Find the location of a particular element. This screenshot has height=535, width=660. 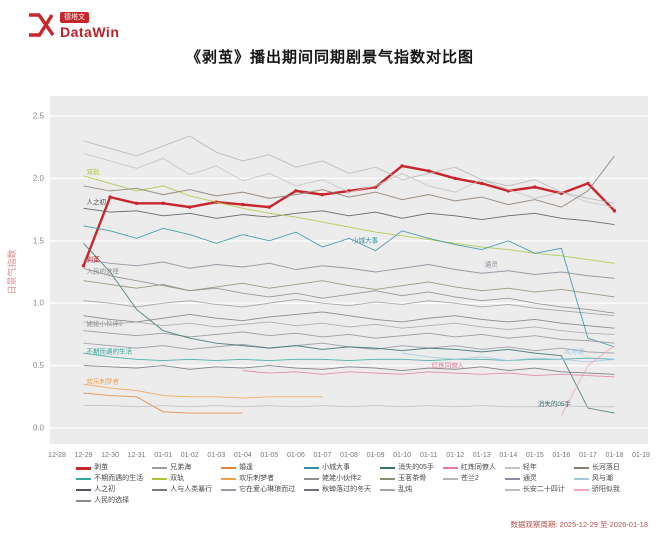

x-tick-label: 12-29 is located at coordinates (84, 455).